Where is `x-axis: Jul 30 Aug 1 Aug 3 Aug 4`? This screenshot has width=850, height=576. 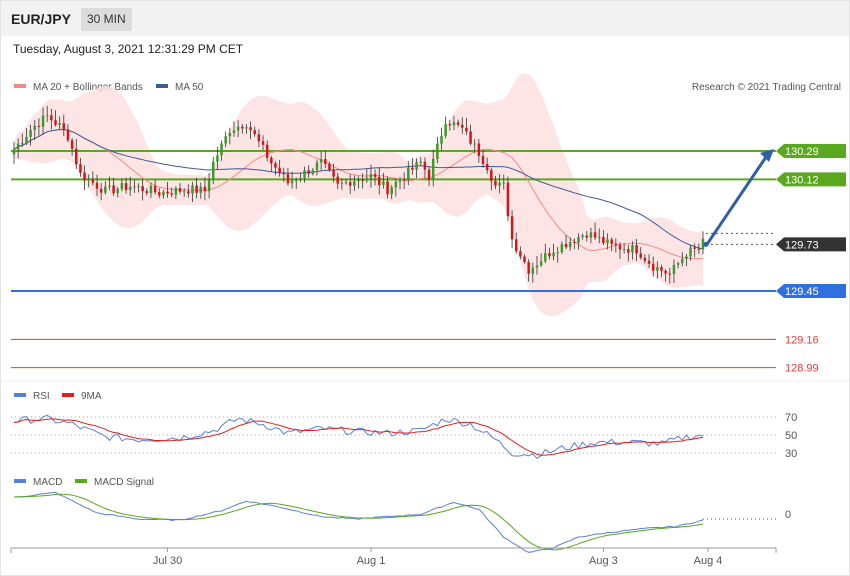 x-axis: Jul 30 Aug 1 Aug 3 Aug 4 is located at coordinates (437, 557).